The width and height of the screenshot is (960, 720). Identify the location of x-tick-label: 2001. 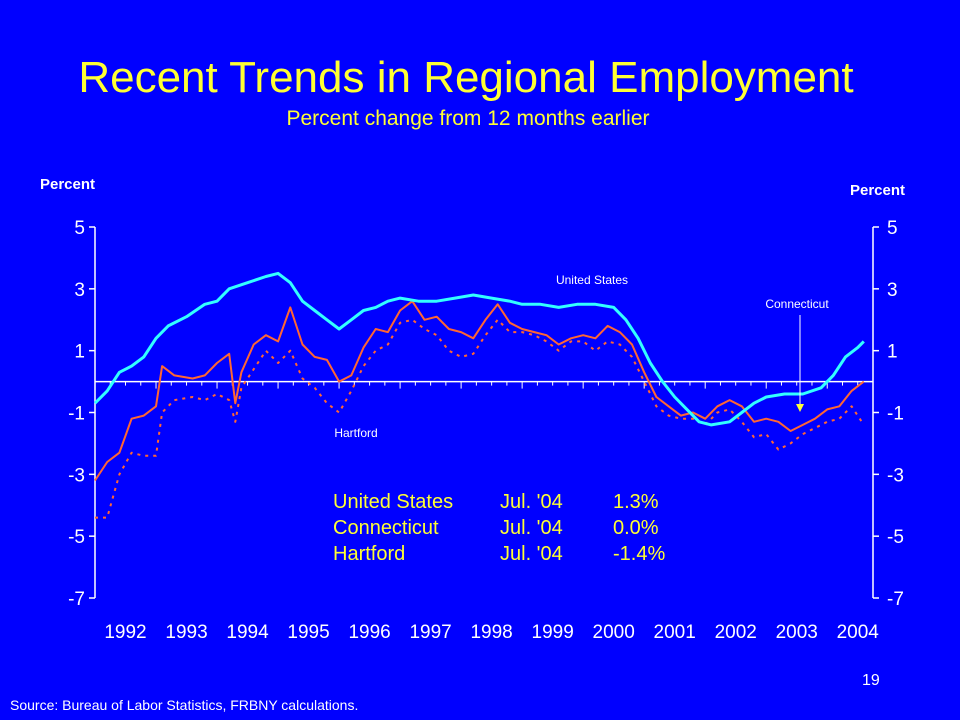
(675, 632).